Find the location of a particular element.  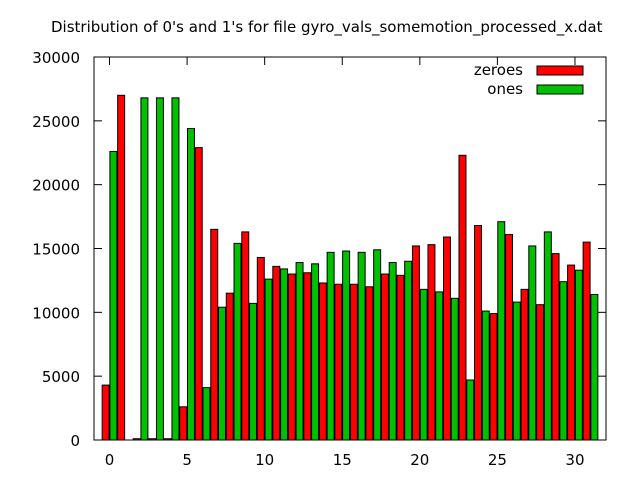

y-tick-label: 0 is located at coordinates (75, 441).